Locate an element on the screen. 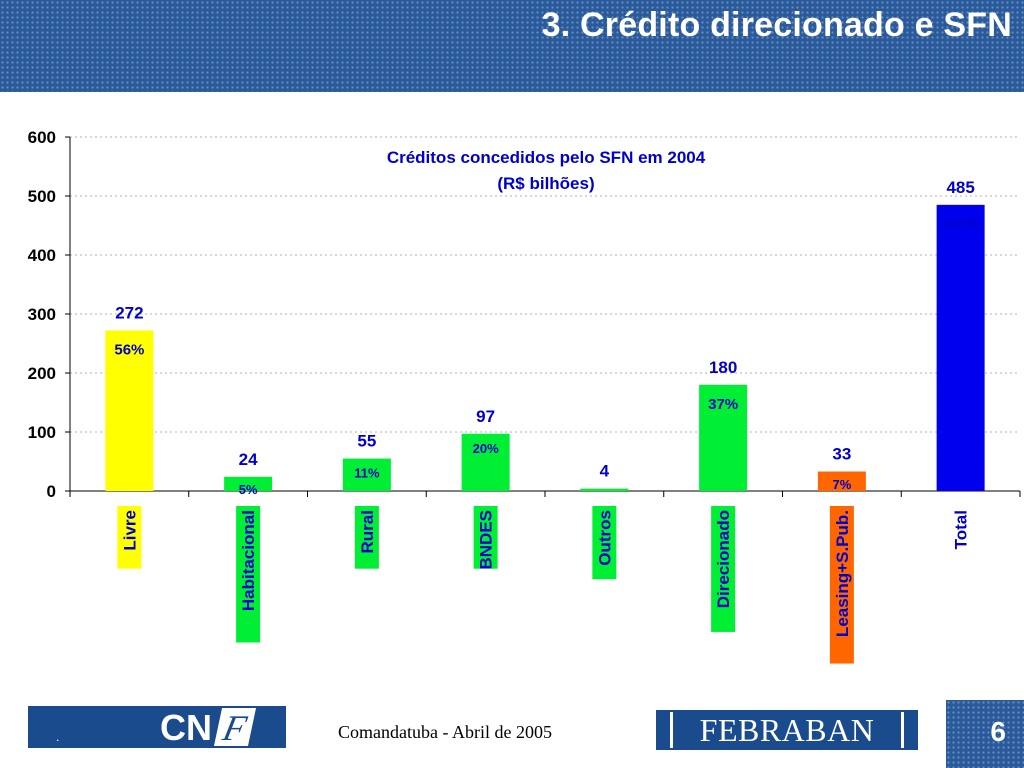 The image size is (1024, 768). cnf-logo-main: CN is located at coordinates (186, 727).